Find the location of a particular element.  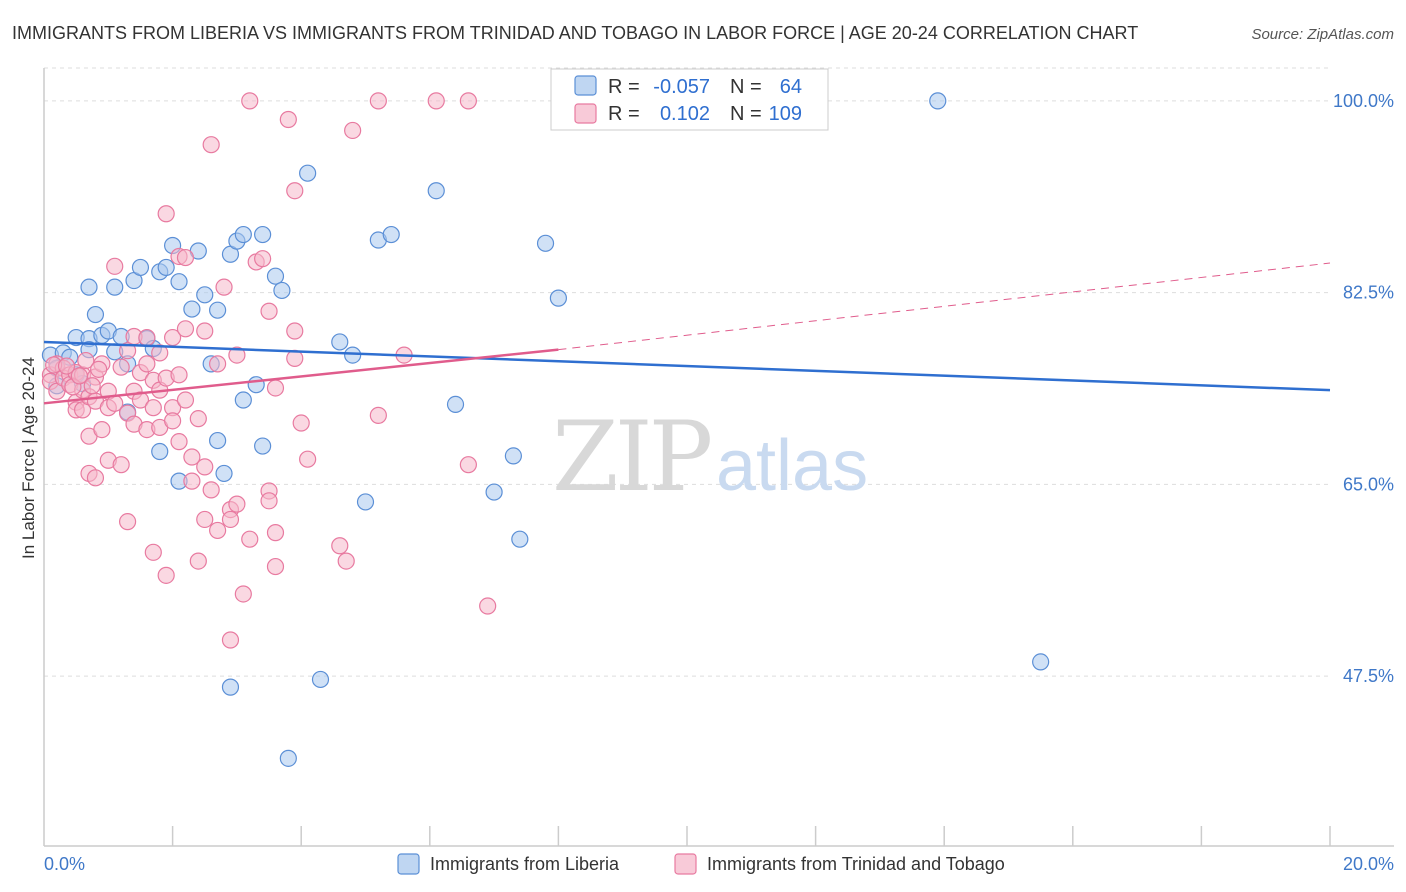

watermark-zip: ZIP is located at coordinates (631, 457).